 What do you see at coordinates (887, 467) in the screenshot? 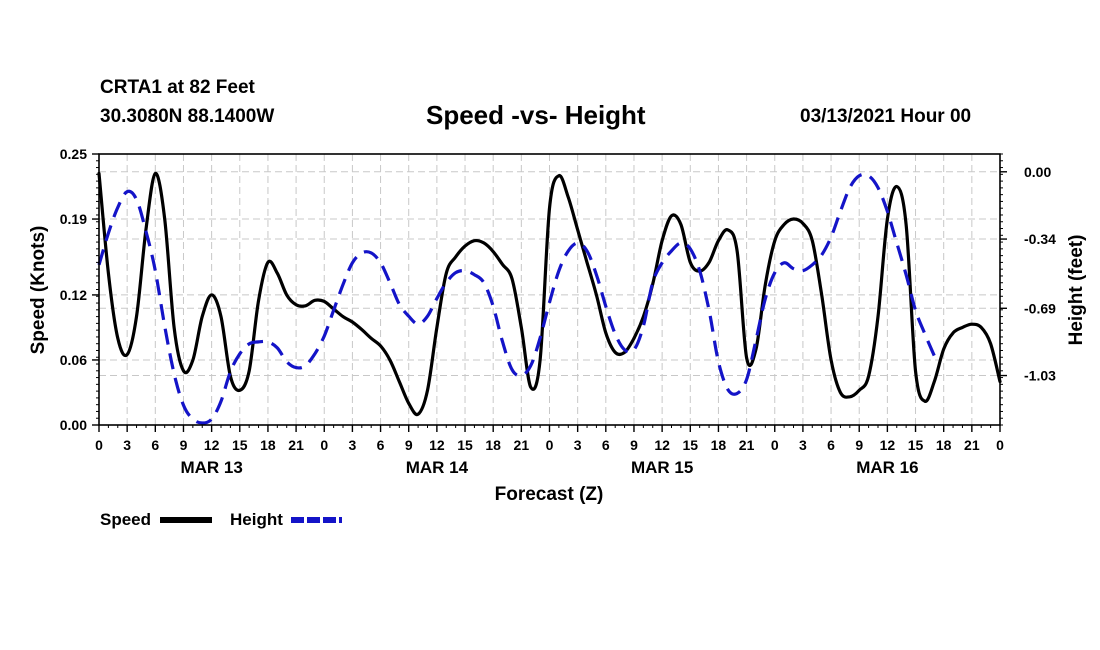
I see `x-day-label: MAR 16` at bounding box center [887, 467].